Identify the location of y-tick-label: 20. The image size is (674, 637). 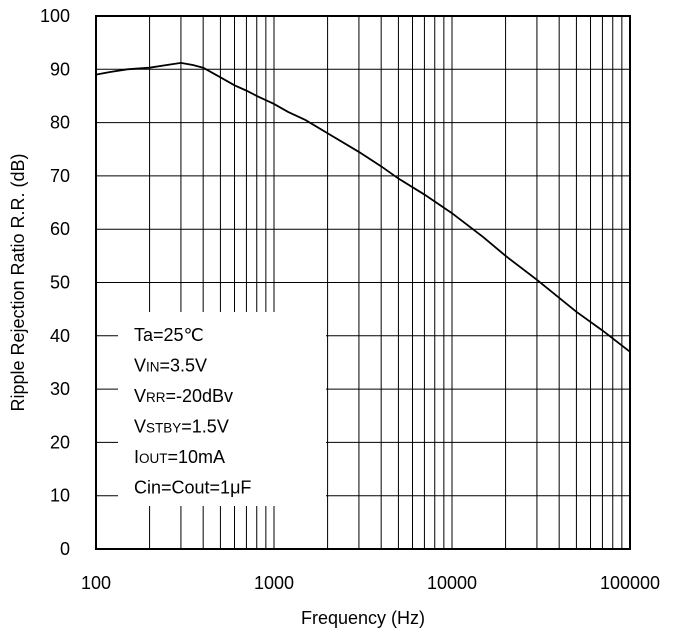
(60, 442).